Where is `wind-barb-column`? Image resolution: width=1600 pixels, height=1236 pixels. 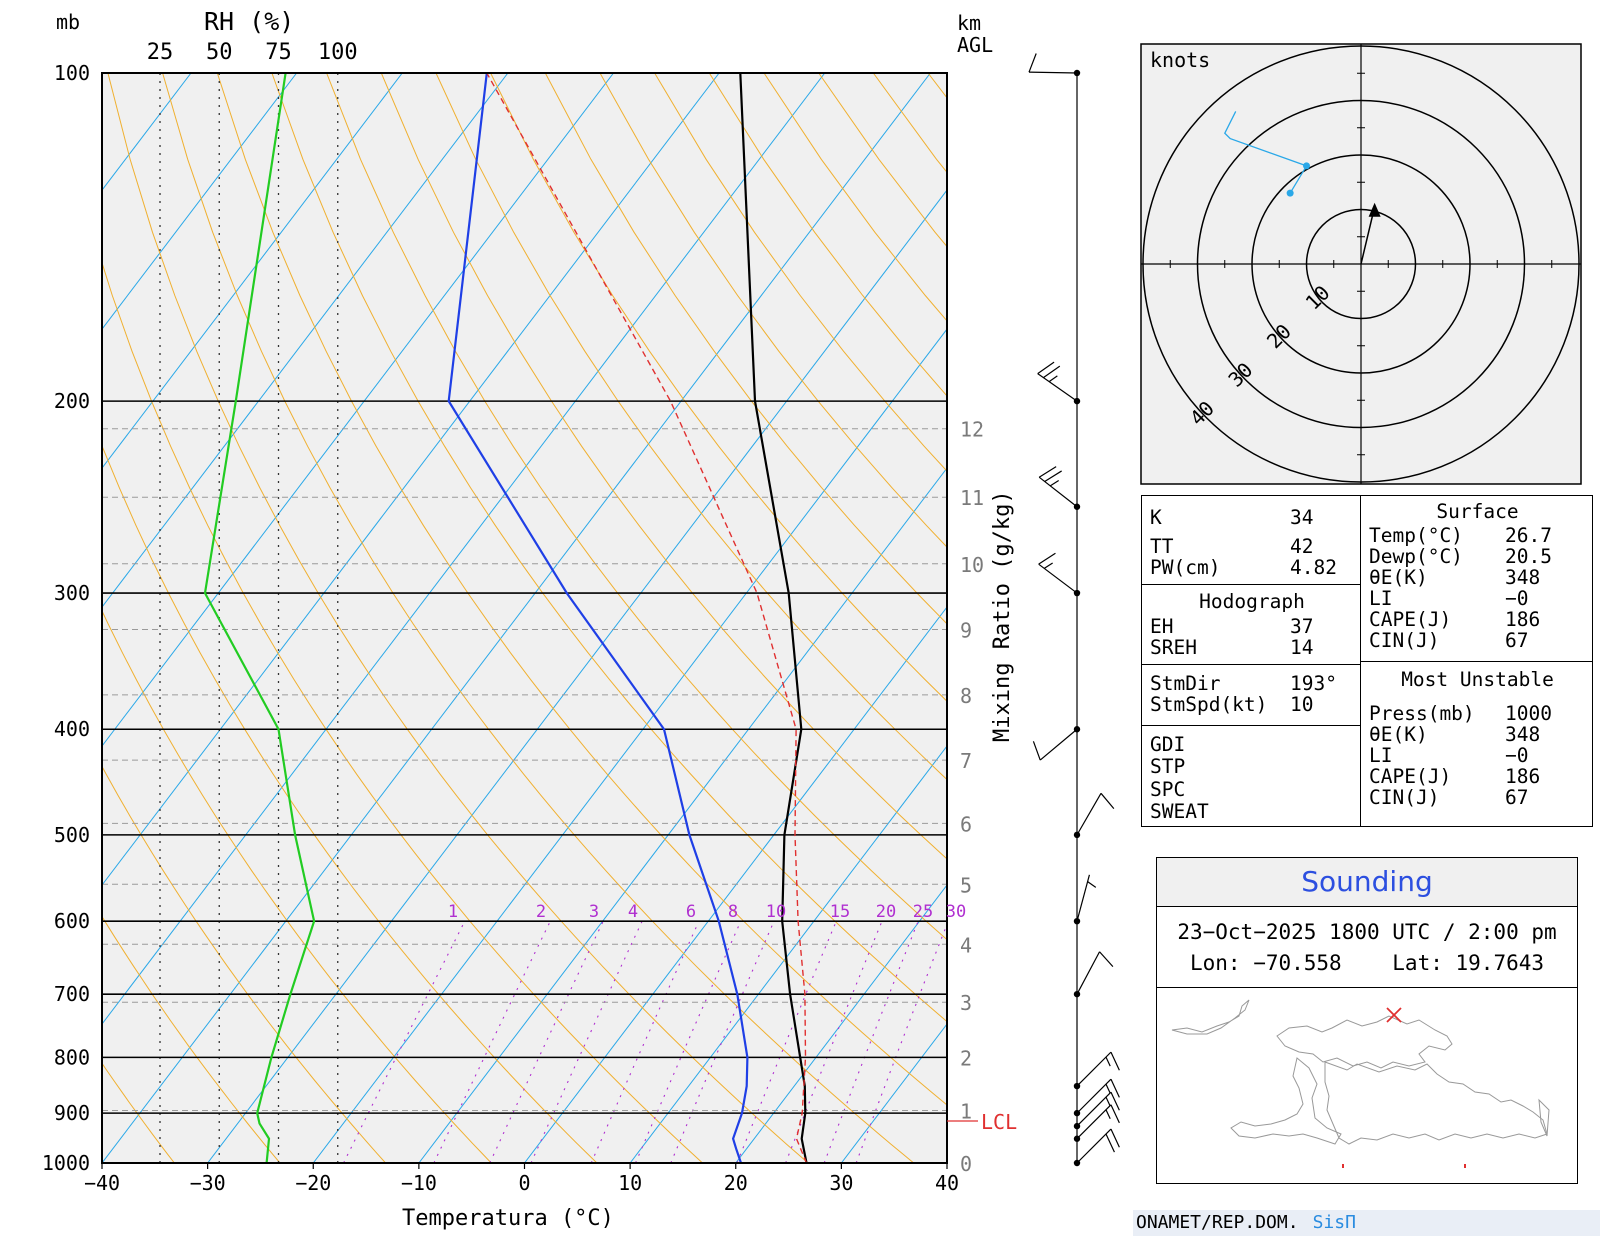 wind-barb-column is located at coordinates (1074, 610).